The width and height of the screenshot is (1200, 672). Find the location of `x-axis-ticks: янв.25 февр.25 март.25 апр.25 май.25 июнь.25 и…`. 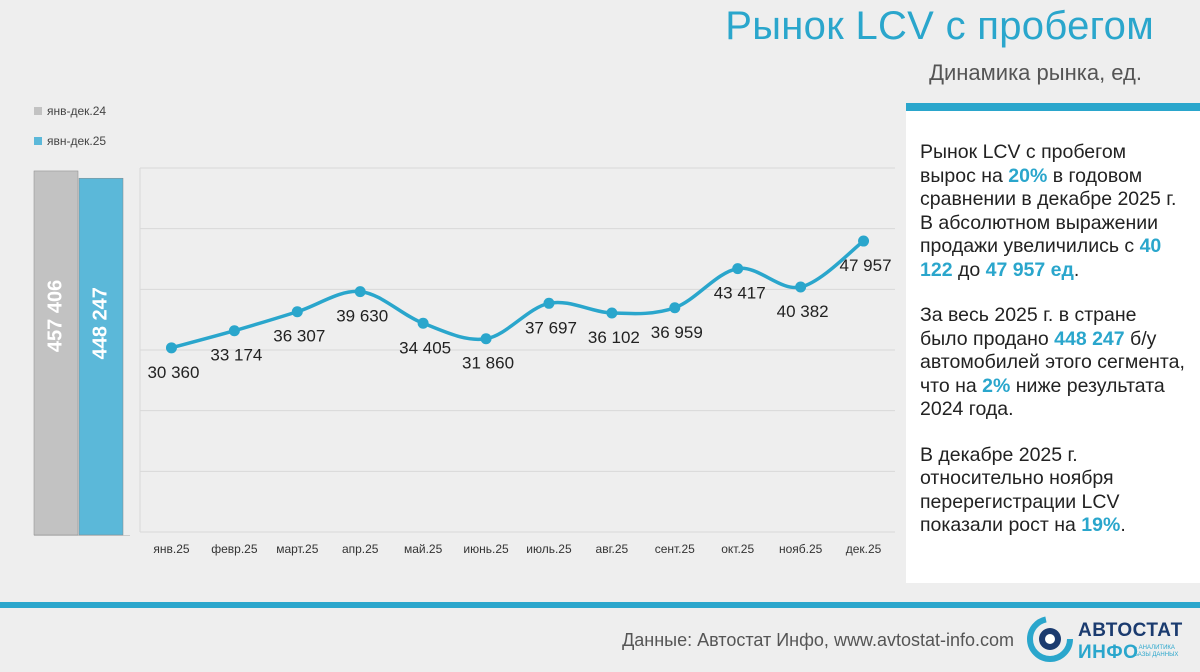

x-axis-ticks: янв.25 февр.25 март.25 апр.25 май.25 июнь.25 и… is located at coordinates (517, 549).